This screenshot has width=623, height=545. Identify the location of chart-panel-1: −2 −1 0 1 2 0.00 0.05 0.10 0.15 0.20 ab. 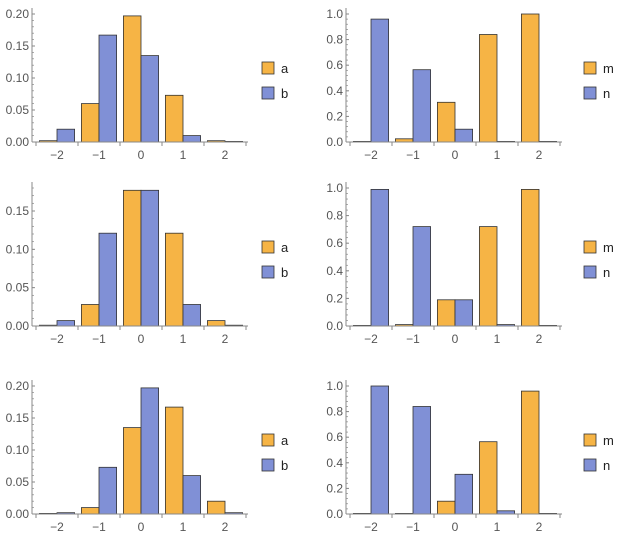
(147, 84).